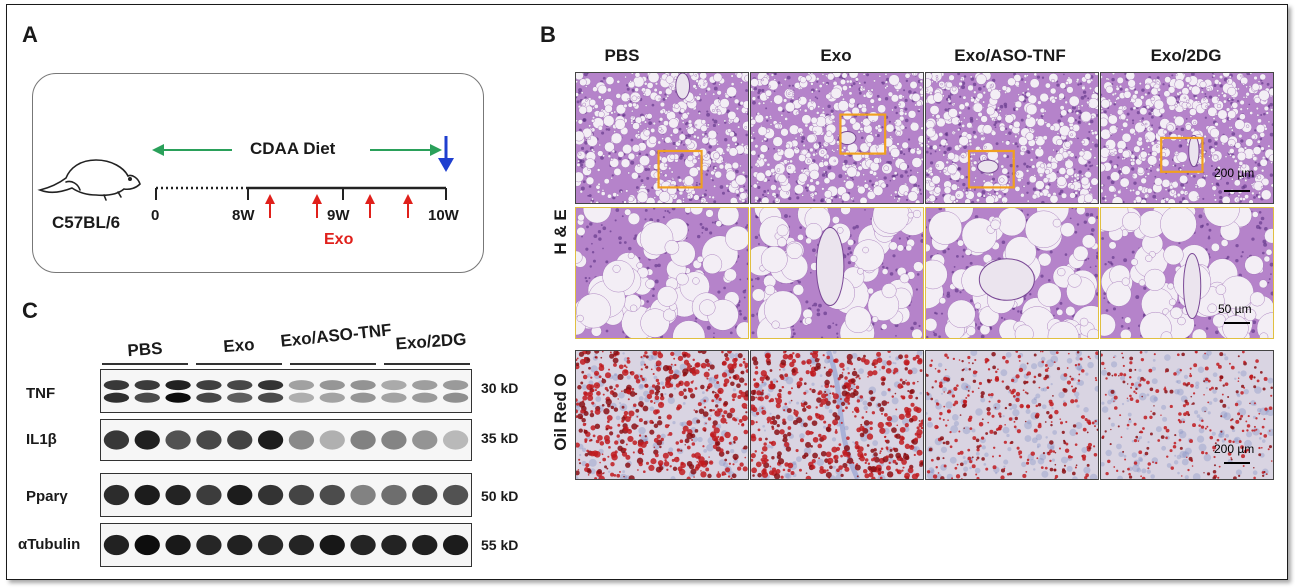  Describe the element at coordinates (30, 34) in the screenshot. I see `panel-letter-a: A` at that location.